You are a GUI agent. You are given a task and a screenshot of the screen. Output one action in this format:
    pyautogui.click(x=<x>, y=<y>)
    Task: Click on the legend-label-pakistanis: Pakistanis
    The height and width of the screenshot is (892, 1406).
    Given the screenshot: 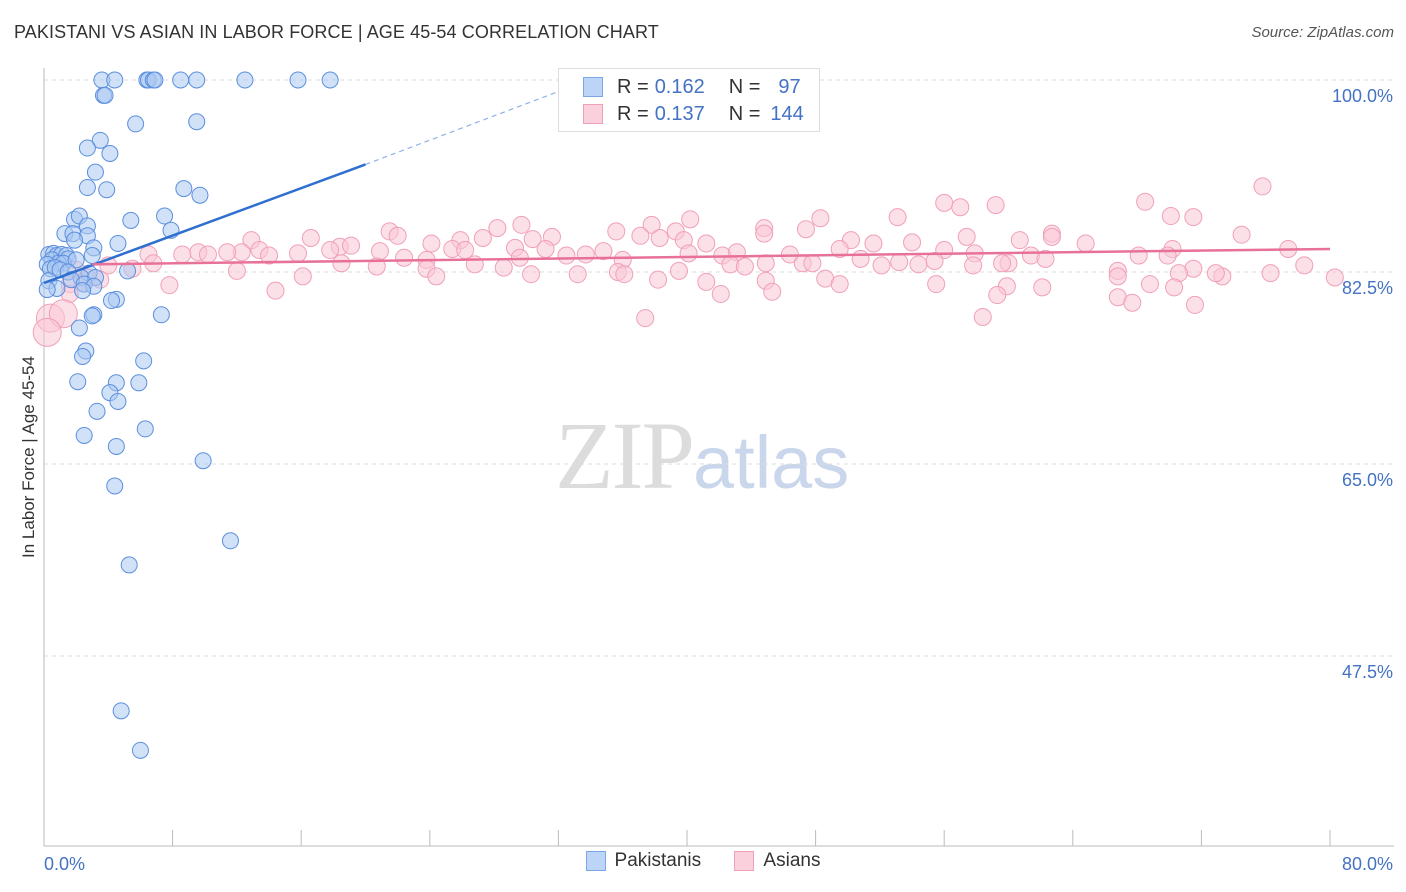 What is the action you would take?
    pyautogui.click(x=658, y=860)
    